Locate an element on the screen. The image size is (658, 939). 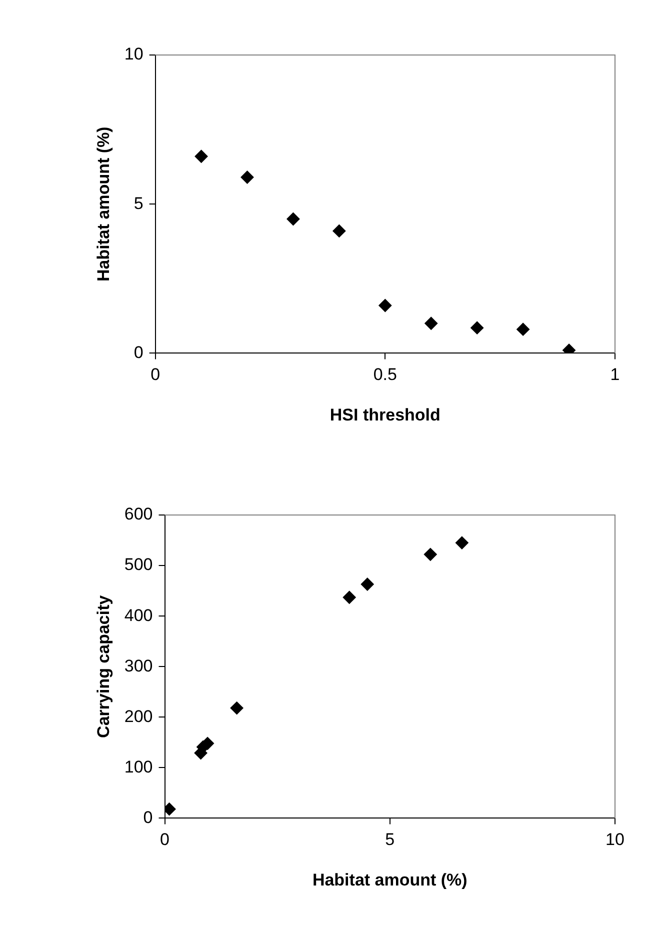
y-axis-title: Habitat amount (%) is located at coordinates (103, 204).